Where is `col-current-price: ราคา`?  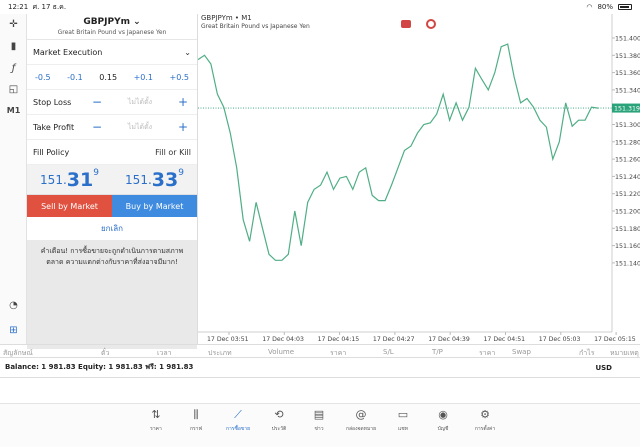 col-current-price: ราคา is located at coordinates (487, 353).